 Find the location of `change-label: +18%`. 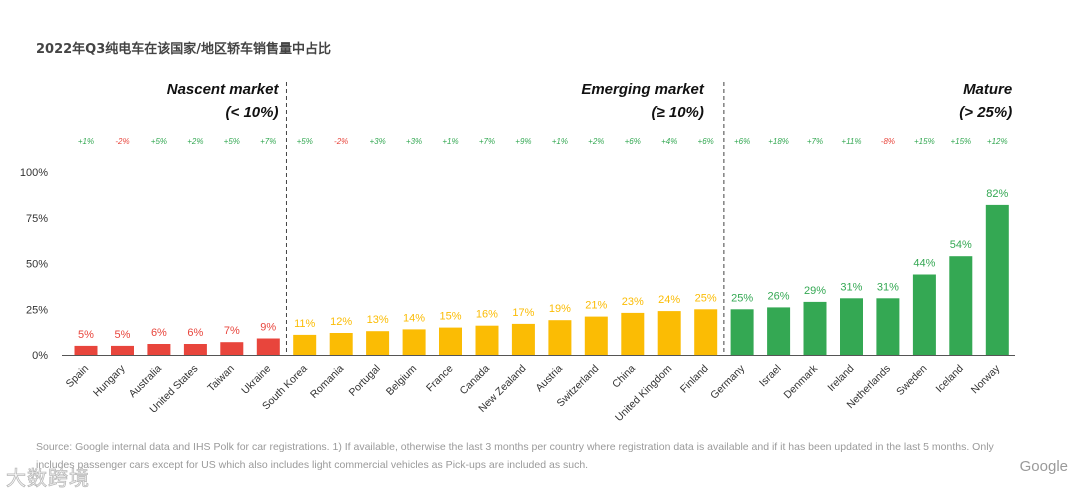

change-label: +18% is located at coordinates (778, 141).